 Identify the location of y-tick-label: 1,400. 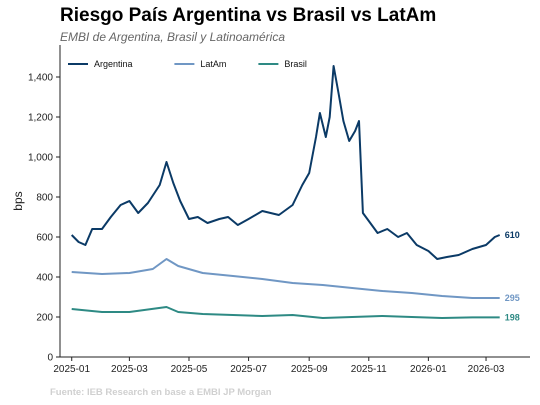
(40, 78).